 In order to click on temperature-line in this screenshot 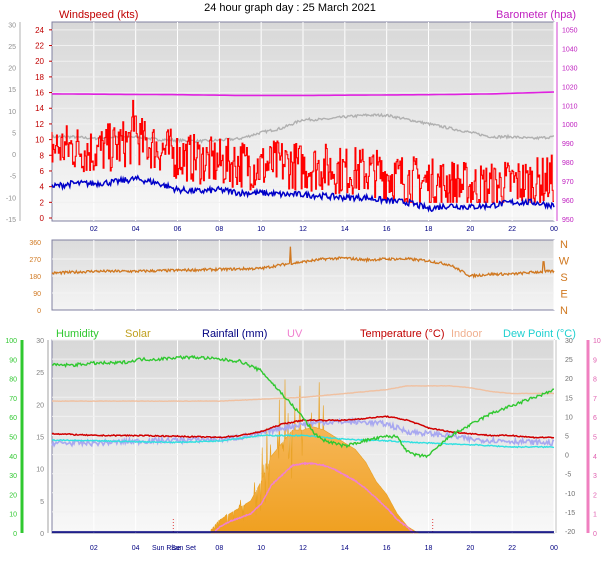, I will do `click(303, 128)`.